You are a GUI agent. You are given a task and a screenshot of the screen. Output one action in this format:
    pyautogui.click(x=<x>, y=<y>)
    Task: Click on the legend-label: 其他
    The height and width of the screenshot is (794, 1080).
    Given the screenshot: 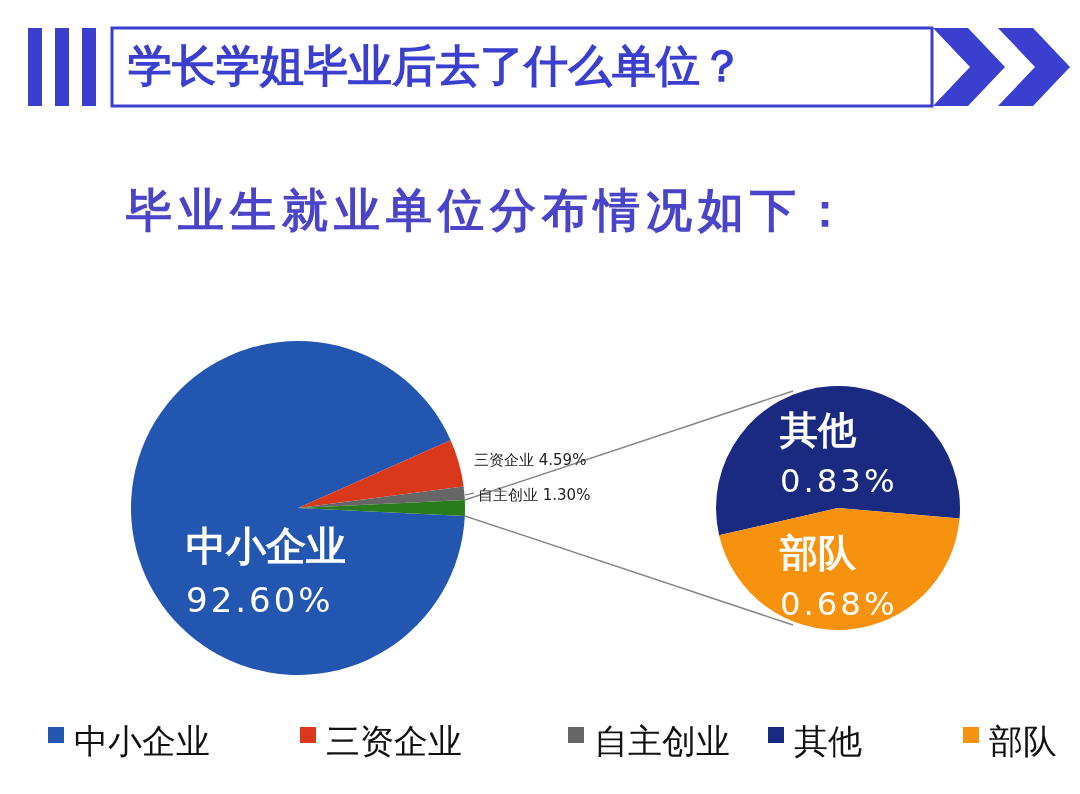 What is the action you would take?
    pyautogui.click(x=828, y=740)
    